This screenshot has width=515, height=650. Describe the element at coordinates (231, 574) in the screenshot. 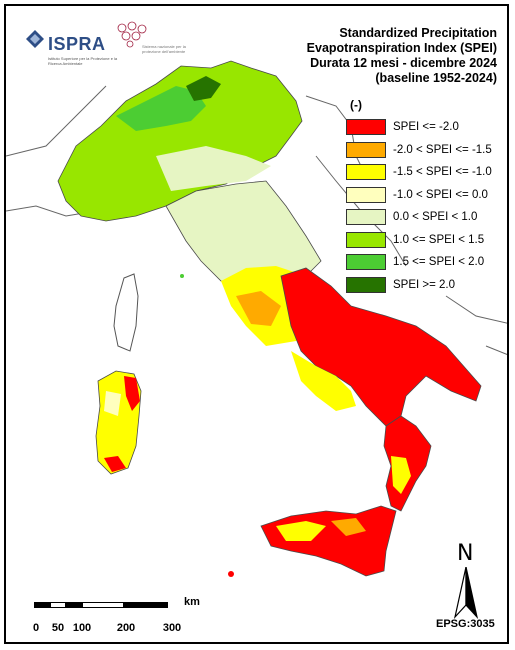

I see `pantelleria-island` at that location.